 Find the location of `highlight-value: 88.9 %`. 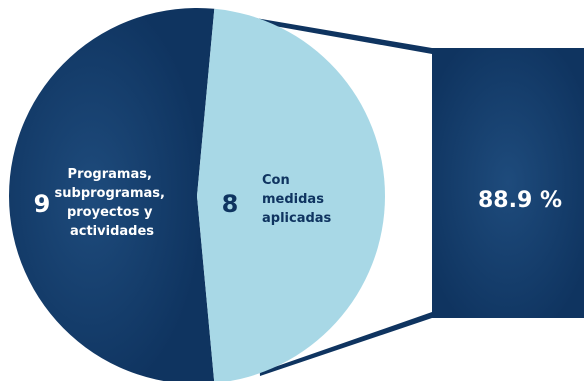

highlight-value: 88.9 % is located at coordinates (520, 200).